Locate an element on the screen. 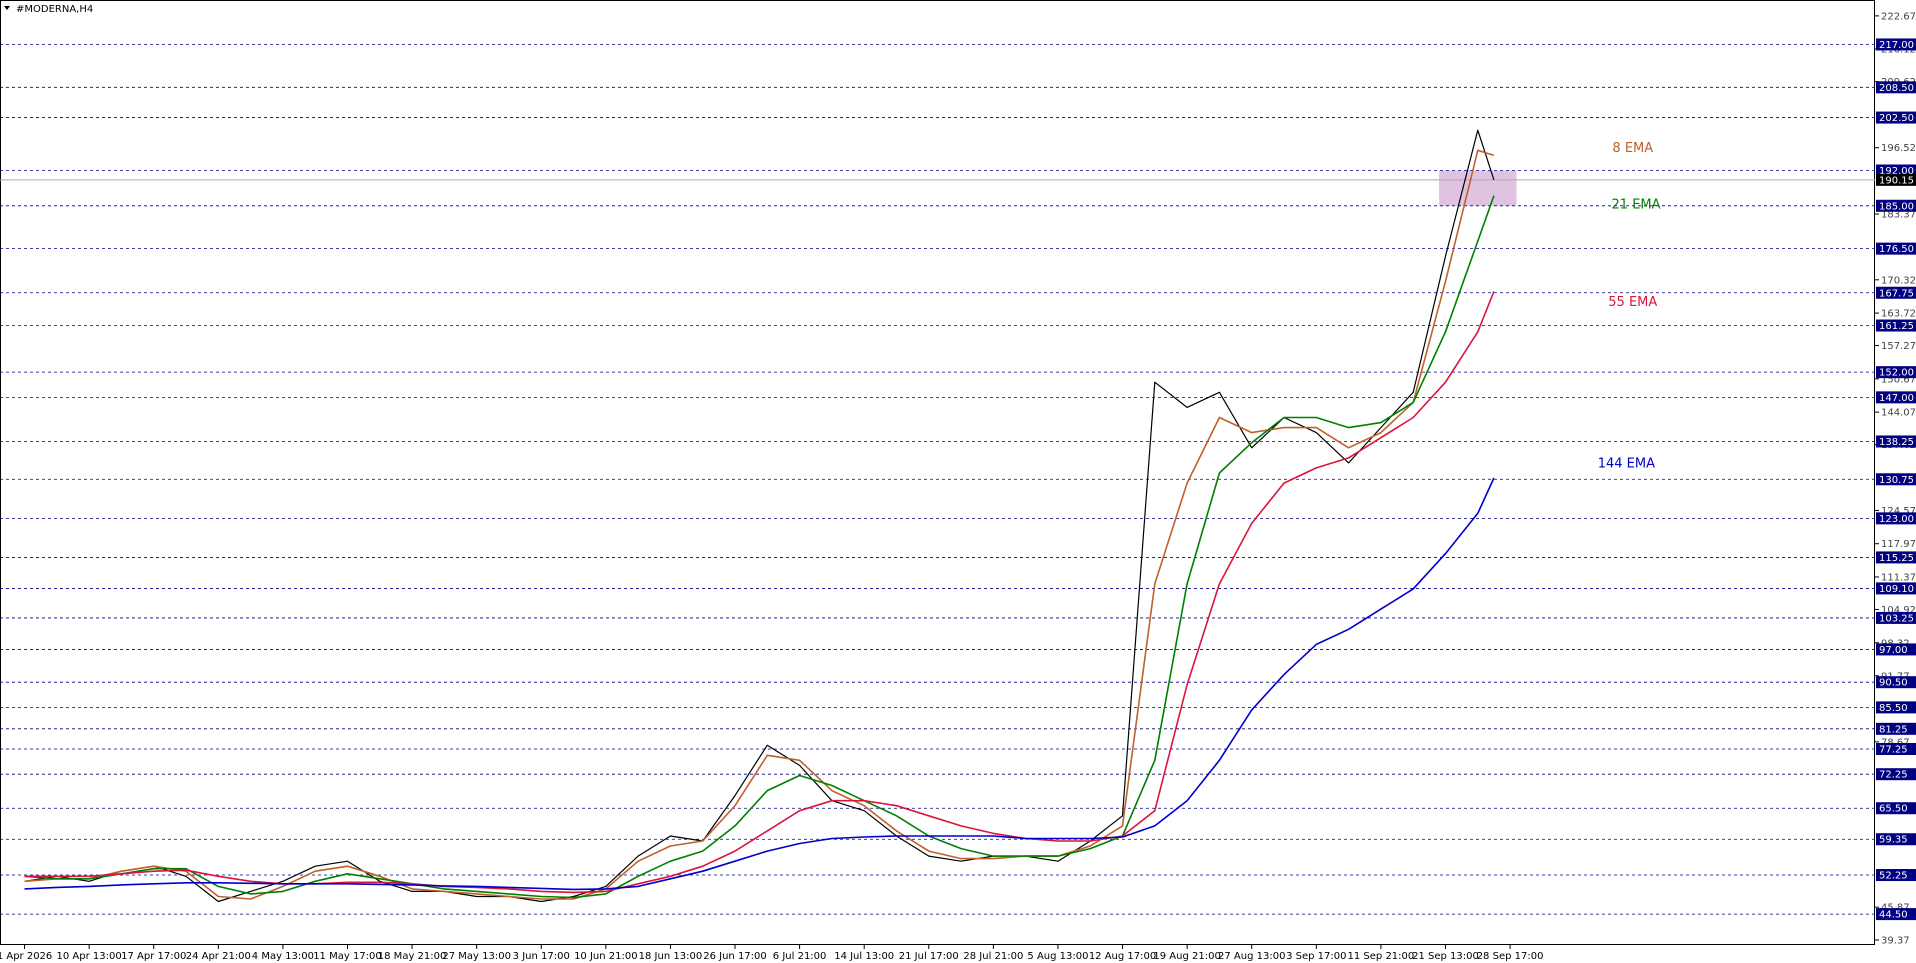 The width and height of the screenshot is (1916, 963). level-label: 147.00 is located at coordinates (1896, 398).